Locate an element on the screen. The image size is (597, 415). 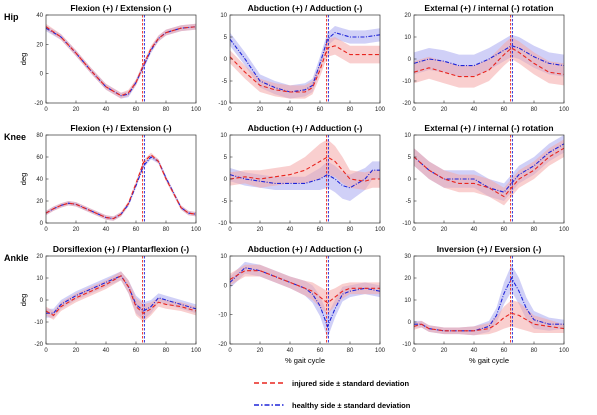
y-tick-label: 40 is located at coordinates (39, 180).